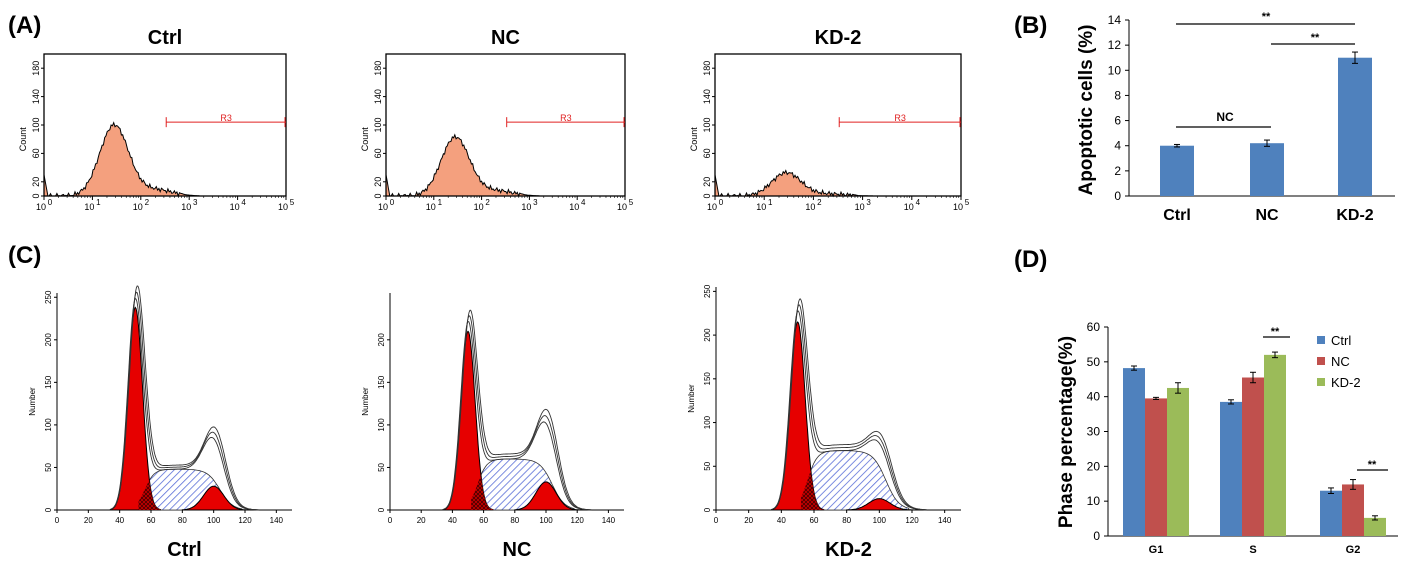  I want to click on histogram-distribution, so click(121, 159).